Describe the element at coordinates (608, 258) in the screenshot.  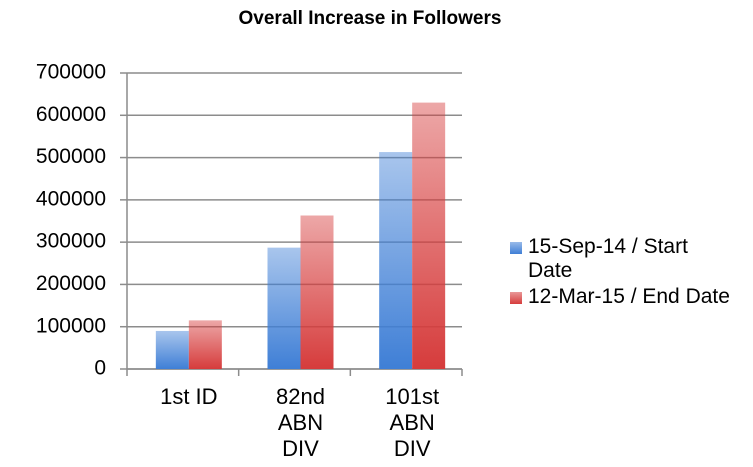
I see `legend-label: 15-Sep-14 / Start Date` at that location.